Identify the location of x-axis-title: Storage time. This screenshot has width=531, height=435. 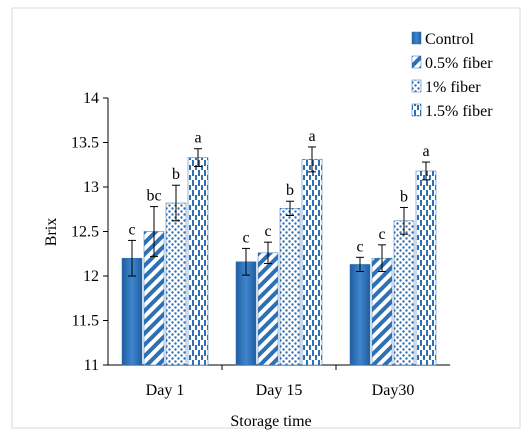
(270, 421).